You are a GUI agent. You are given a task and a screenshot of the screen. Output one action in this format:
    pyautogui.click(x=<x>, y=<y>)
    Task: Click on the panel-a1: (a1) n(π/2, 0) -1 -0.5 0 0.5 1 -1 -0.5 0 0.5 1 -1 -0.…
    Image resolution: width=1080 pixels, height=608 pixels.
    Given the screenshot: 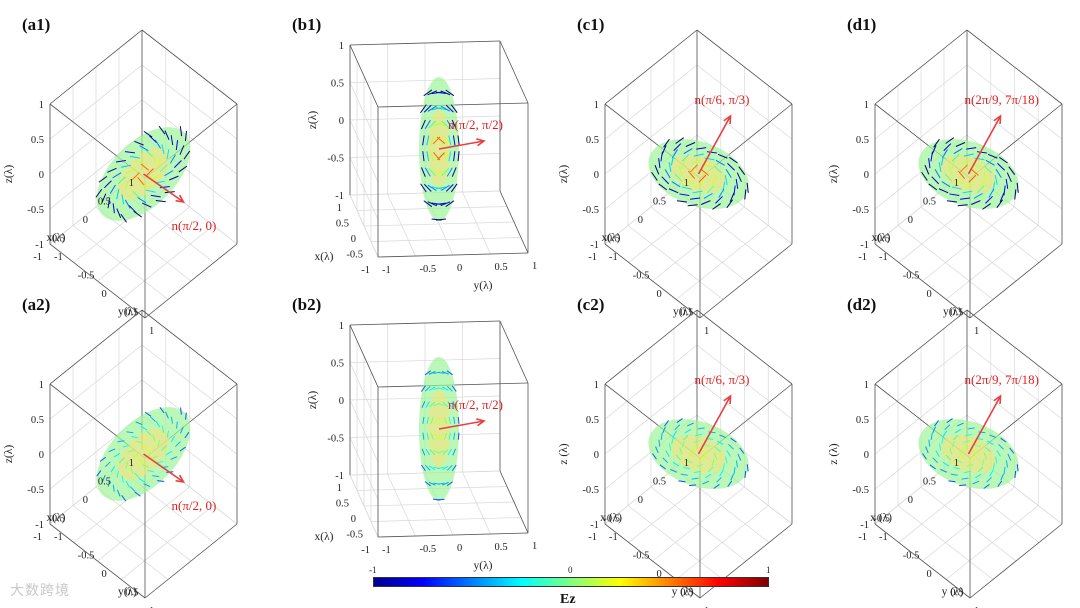 What is the action you would take?
    pyautogui.click(x=146, y=176)
    